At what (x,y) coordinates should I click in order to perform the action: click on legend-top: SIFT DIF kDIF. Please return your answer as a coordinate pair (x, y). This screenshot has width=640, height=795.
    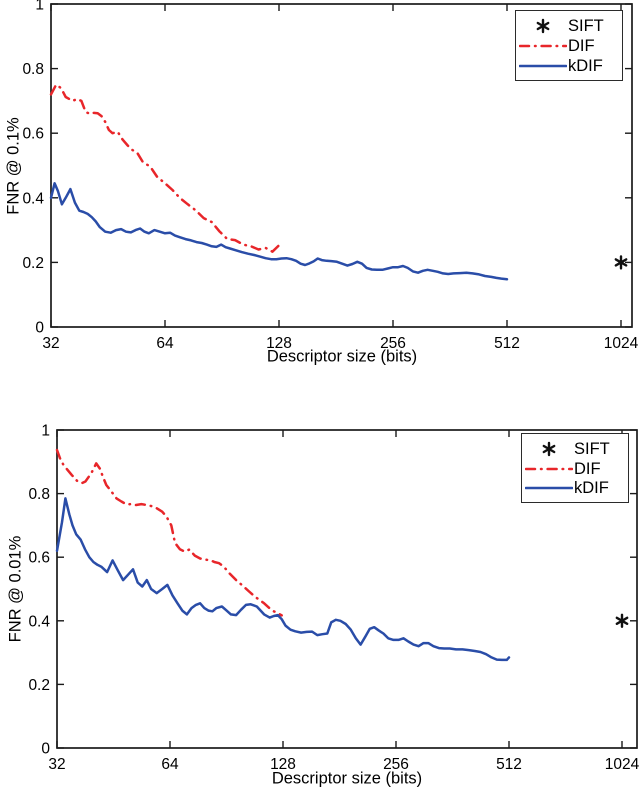
    Looking at the image, I should click on (569, 45).